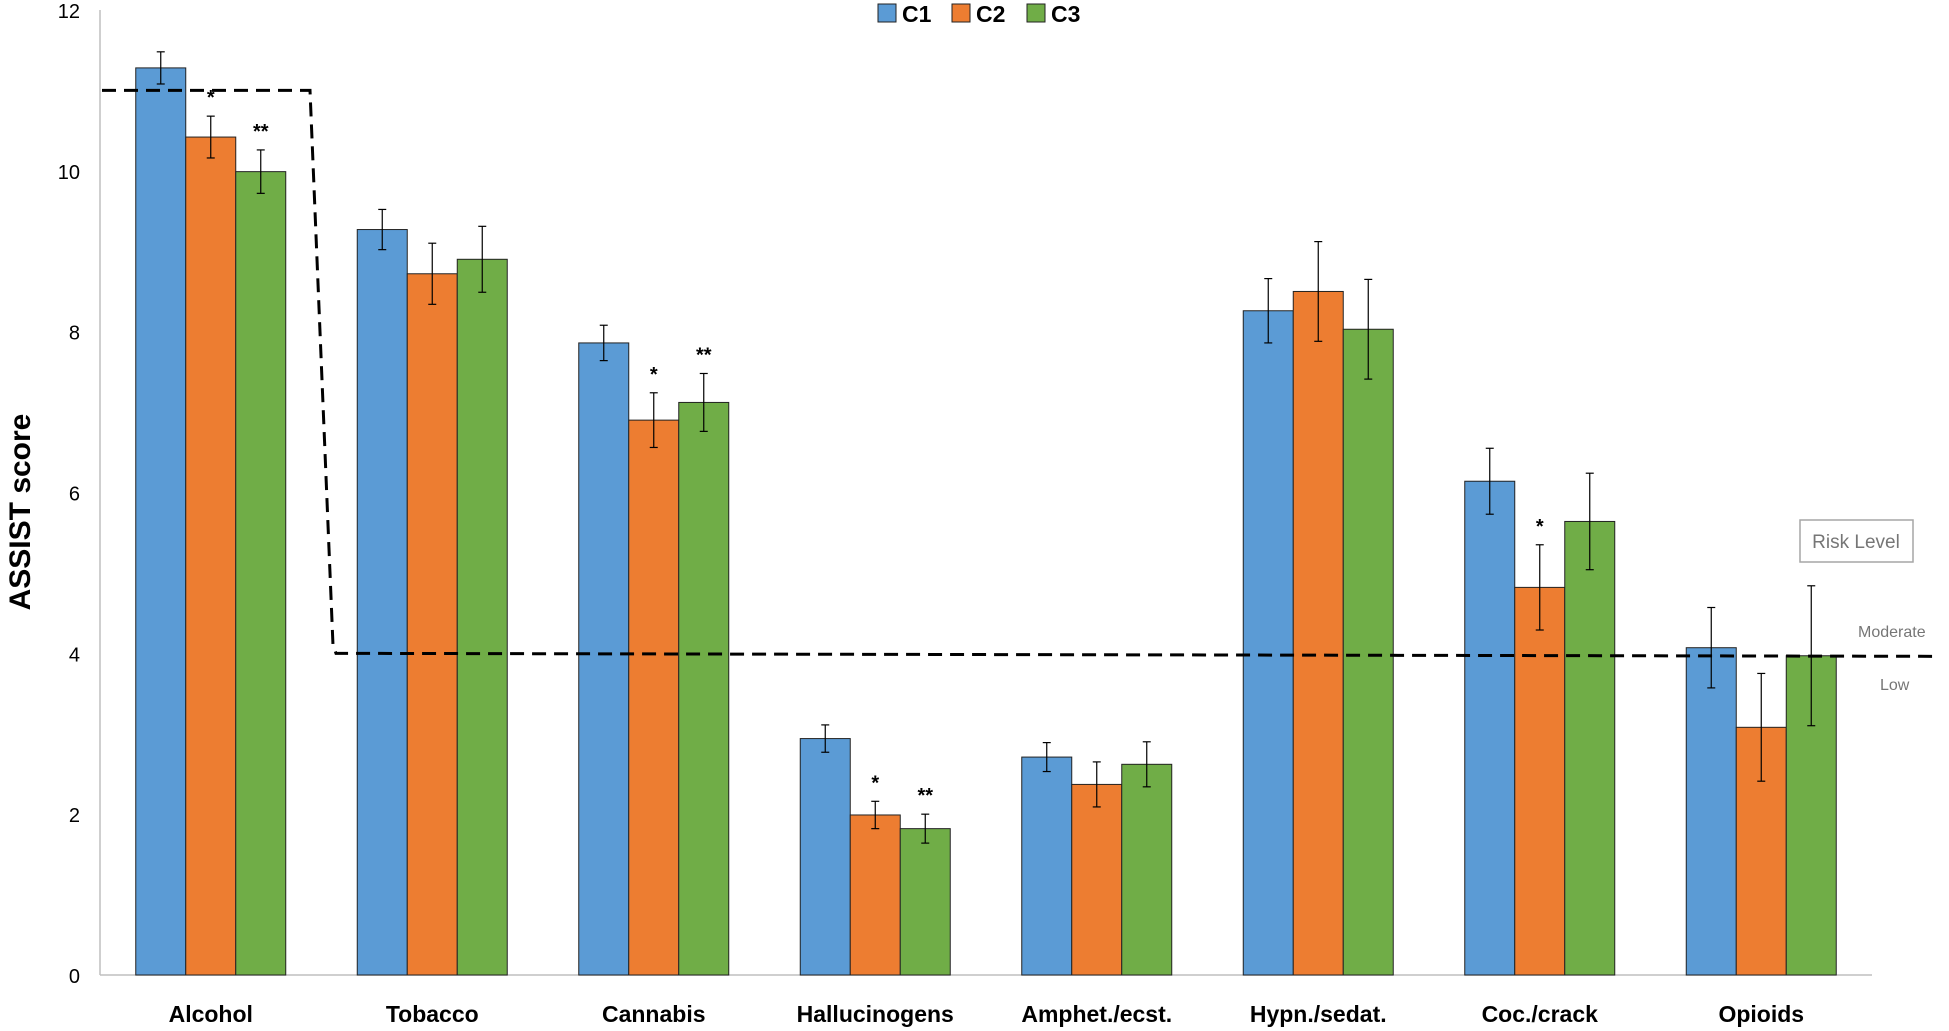 The height and width of the screenshot is (1031, 1949). What do you see at coordinates (74, 655) in the screenshot?
I see `y-tick-label: 4` at bounding box center [74, 655].